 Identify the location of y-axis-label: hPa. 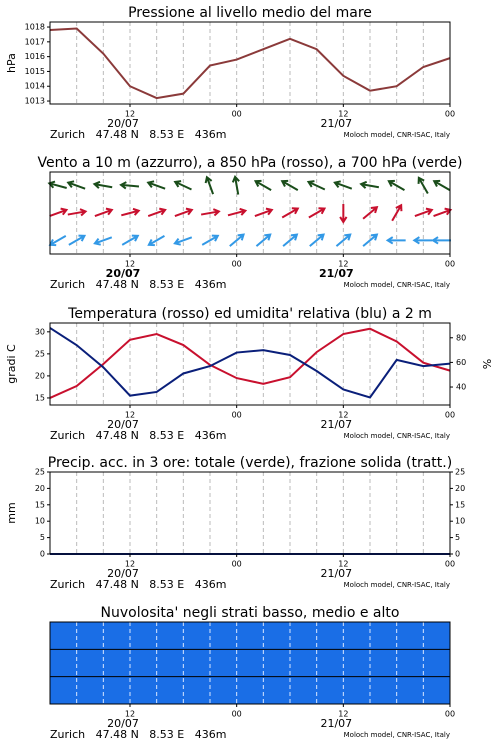
(11, 63).